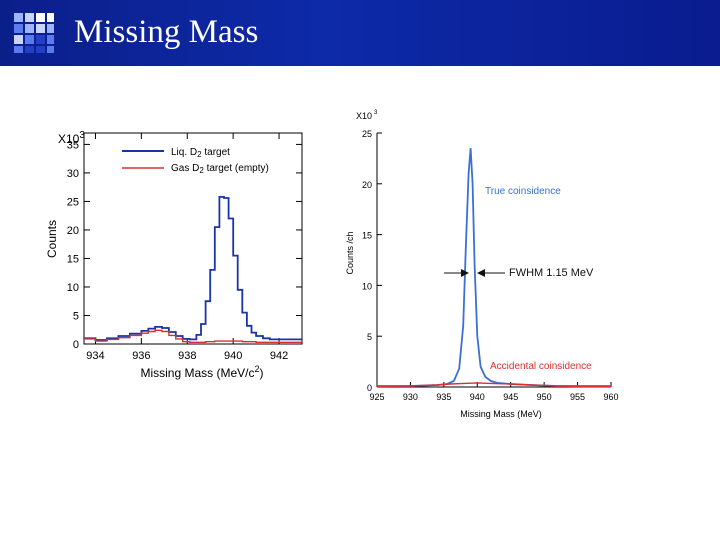  Describe the element at coordinates (376, 397) in the screenshot. I see `x-tick-label: 925` at that location.